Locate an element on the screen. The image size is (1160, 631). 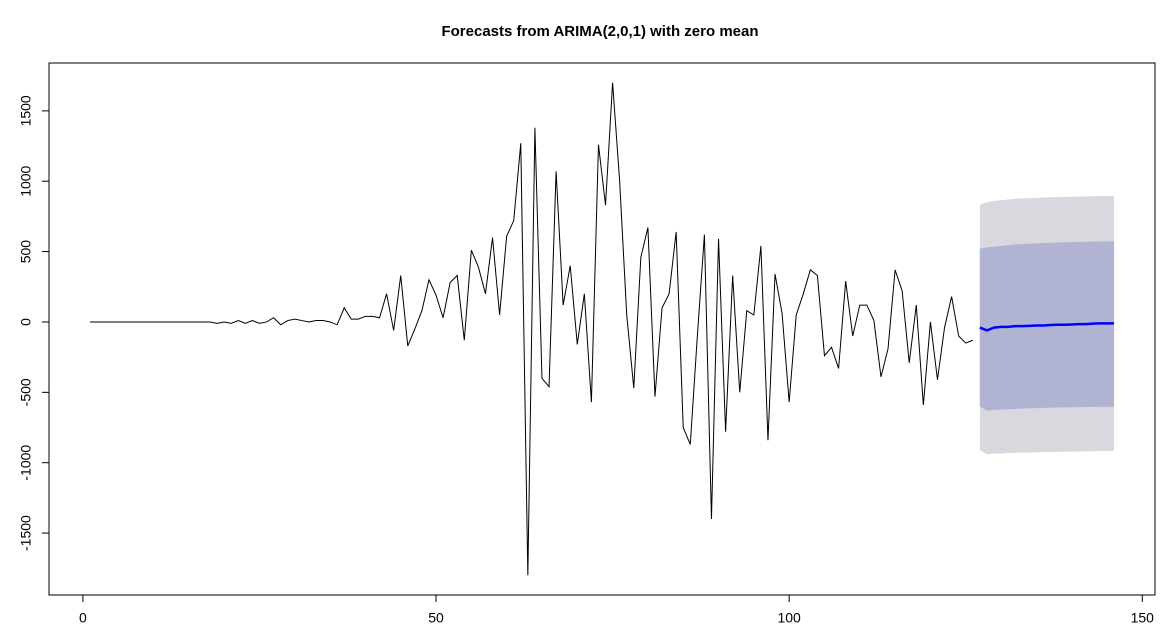
y-tick-label: -500 is located at coordinates (26, 392).